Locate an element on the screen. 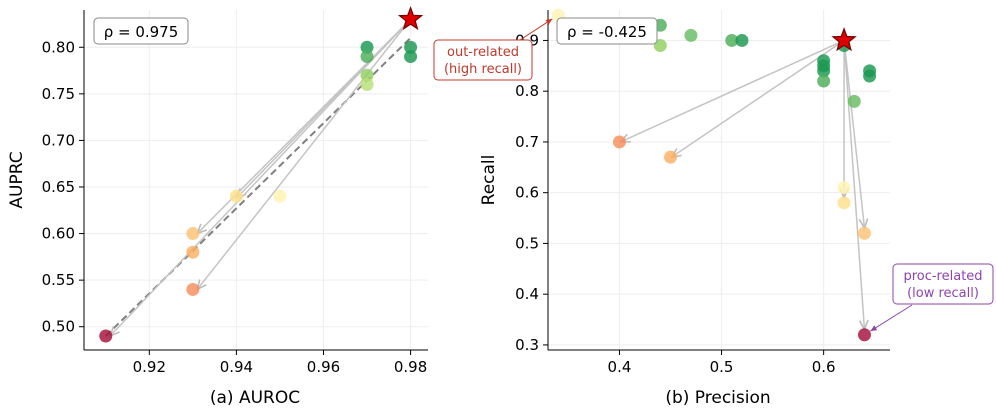 This screenshot has height=414, width=996. callout-out-related: out-related (high recall) is located at coordinates (493, 49).